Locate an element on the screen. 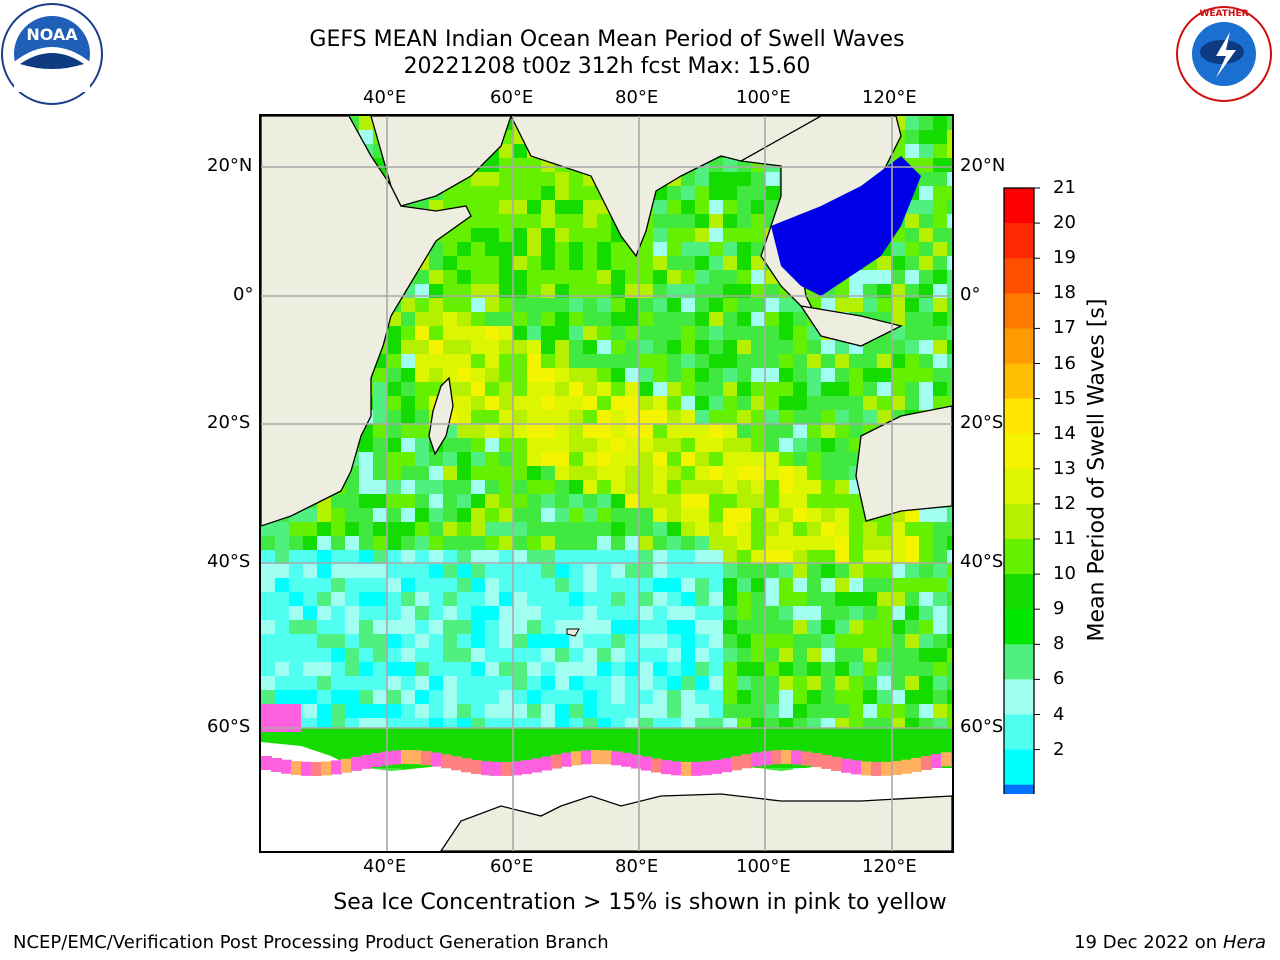 This screenshot has width=1280, height=960. footer-host: Hera is located at coordinates (1244, 942).